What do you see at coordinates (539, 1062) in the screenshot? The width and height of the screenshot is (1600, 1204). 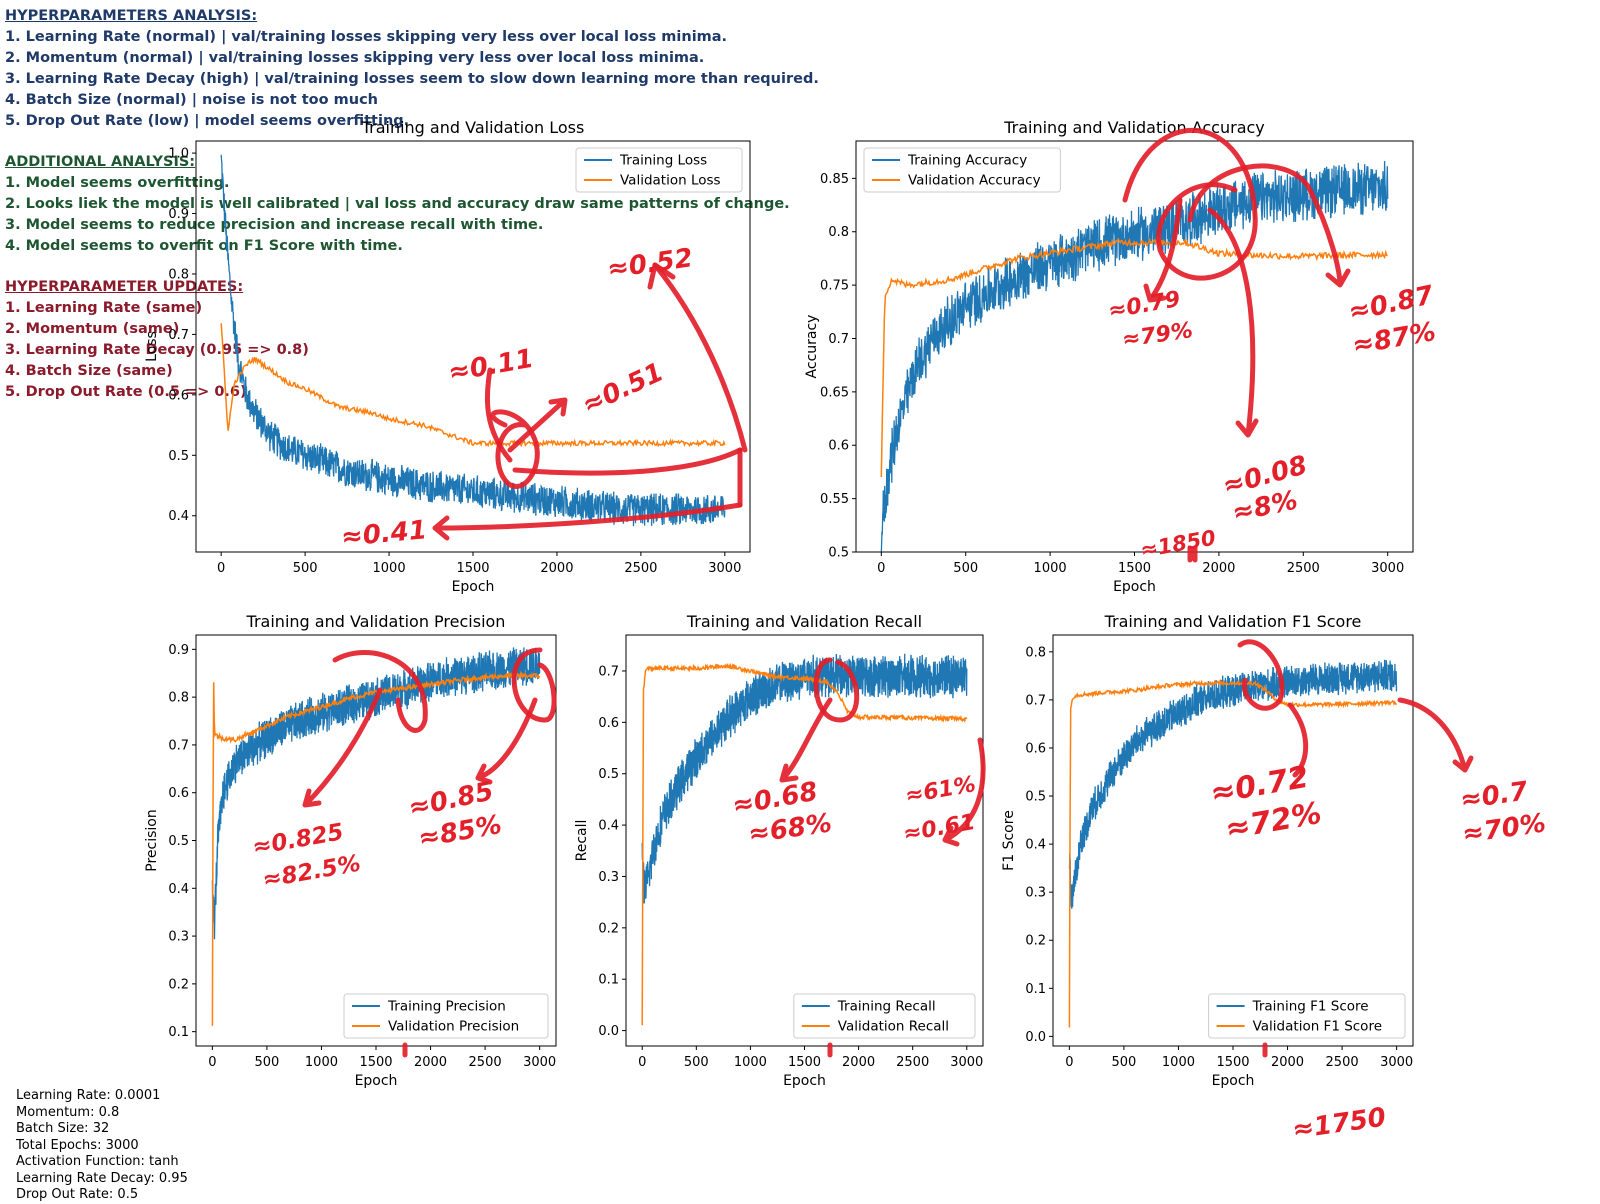 I see `x-tick-label: 3000` at bounding box center [539, 1062].